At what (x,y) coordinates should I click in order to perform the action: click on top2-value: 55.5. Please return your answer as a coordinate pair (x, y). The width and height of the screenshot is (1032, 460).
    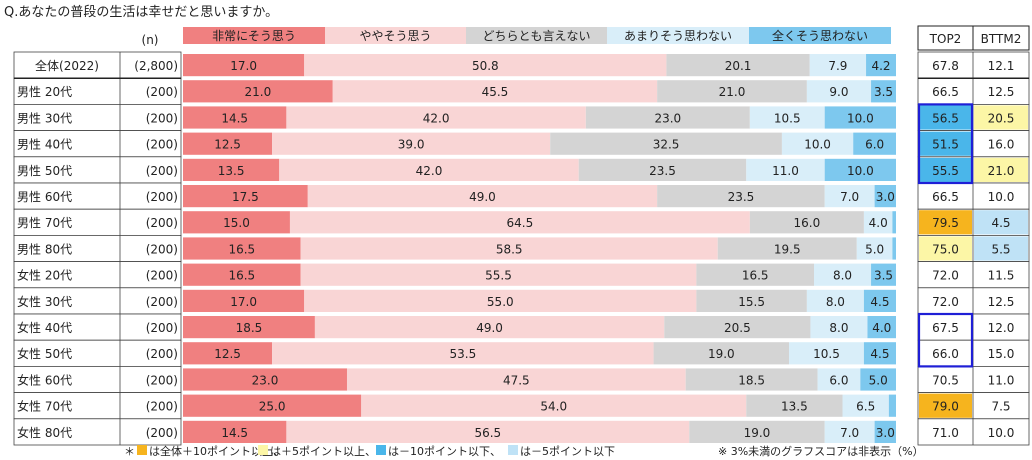
    Looking at the image, I should click on (945, 171).